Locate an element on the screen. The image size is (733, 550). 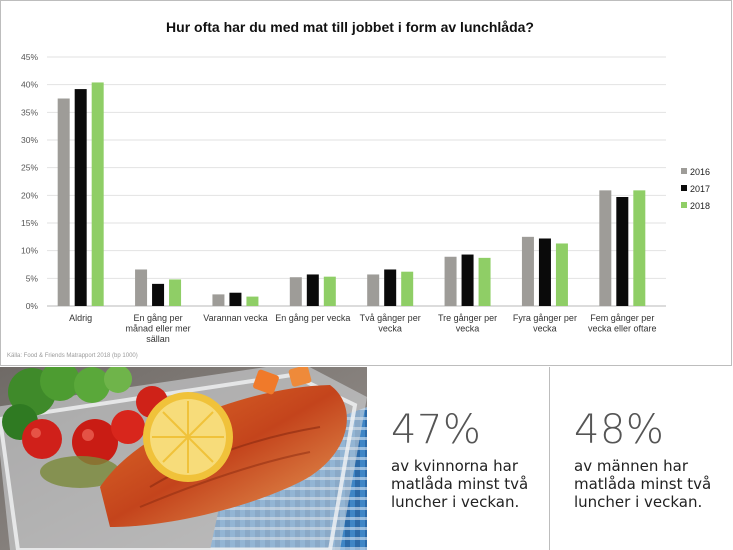
x-tick-label: Tre gånger per is located at coordinates (467, 318).